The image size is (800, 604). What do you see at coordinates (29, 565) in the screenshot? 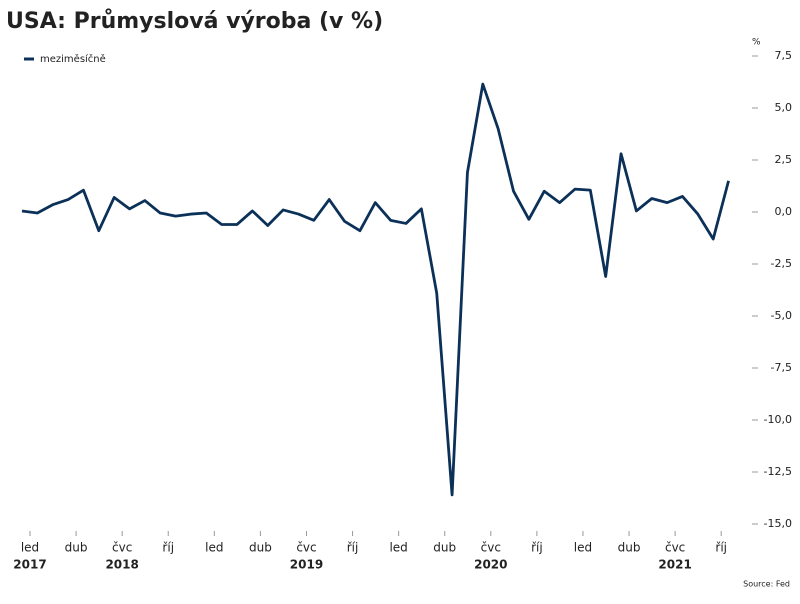
I see `year-label: 2017` at bounding box center [29, 565].